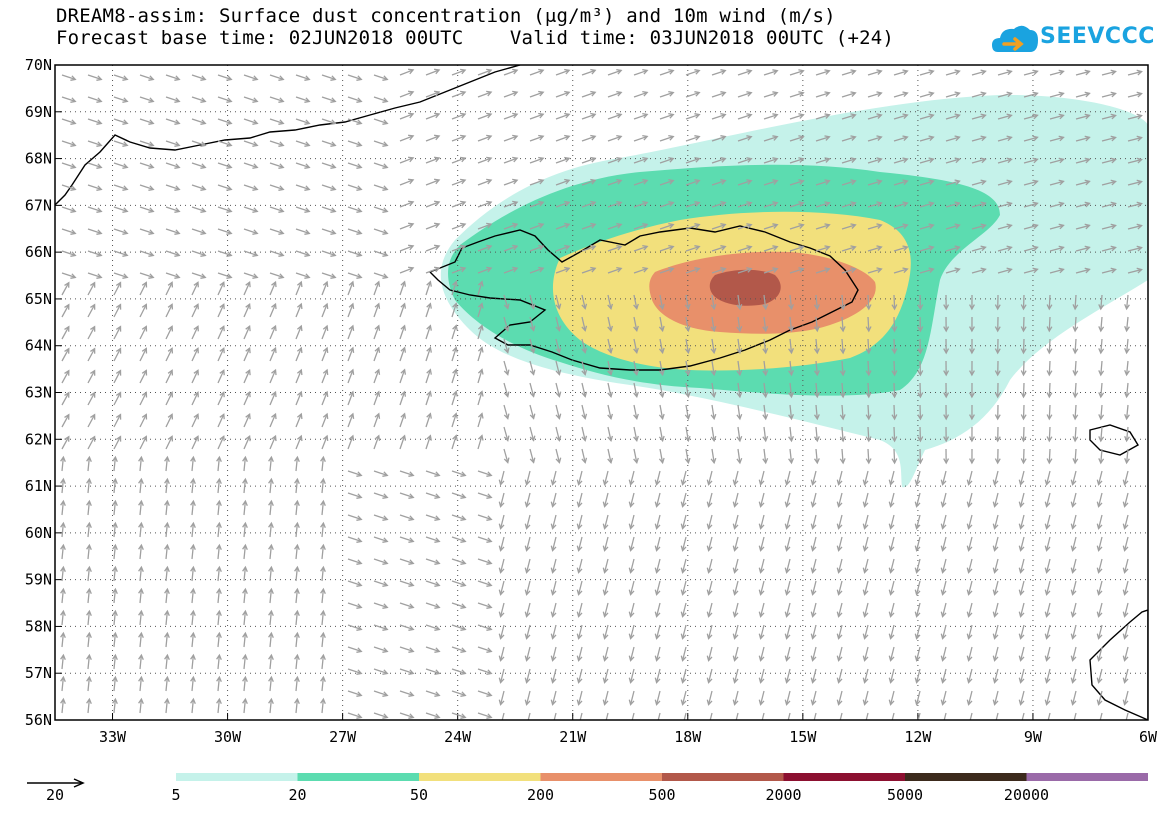 This screenshot has height=815, width=1175. What do you see at coordinates (38, 393) in the screenshot?
I see `lat-label: 63N` at bounding box center [38, 393].